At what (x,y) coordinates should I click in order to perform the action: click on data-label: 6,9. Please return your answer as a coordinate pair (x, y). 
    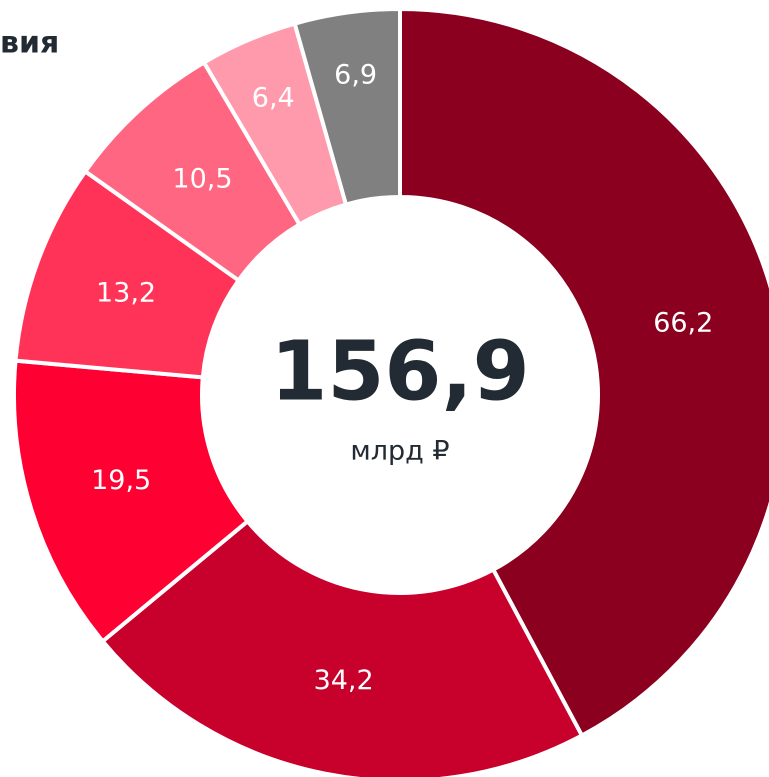
    Looking at the image, I should click on (355, 75).